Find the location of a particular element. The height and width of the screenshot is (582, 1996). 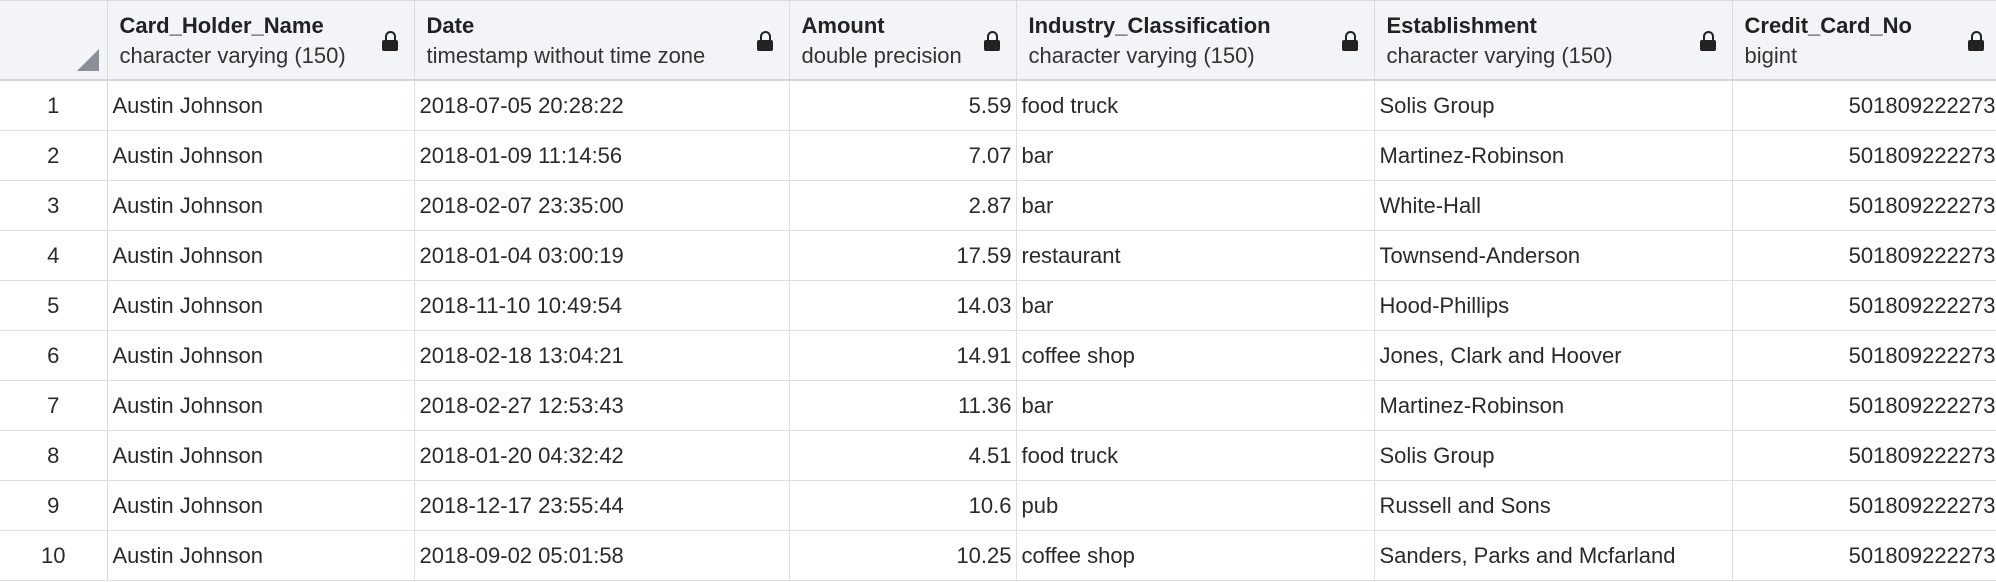

cell-amount: 4.51 is located at coordinates (903, 455).